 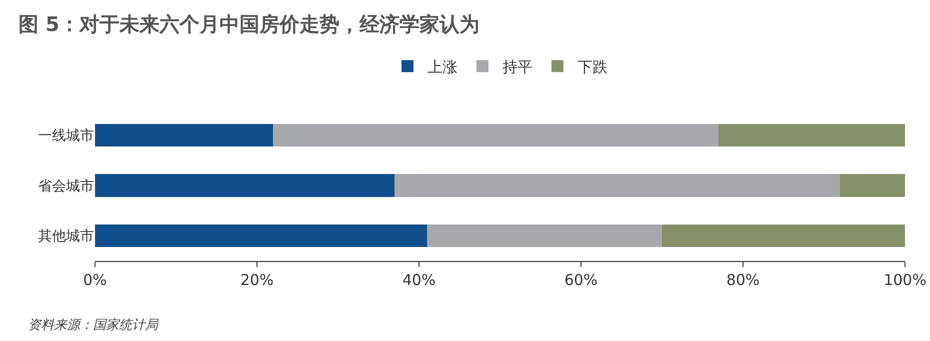 I want to click on x-tick-label: 20%, so click(x=257, y=280).